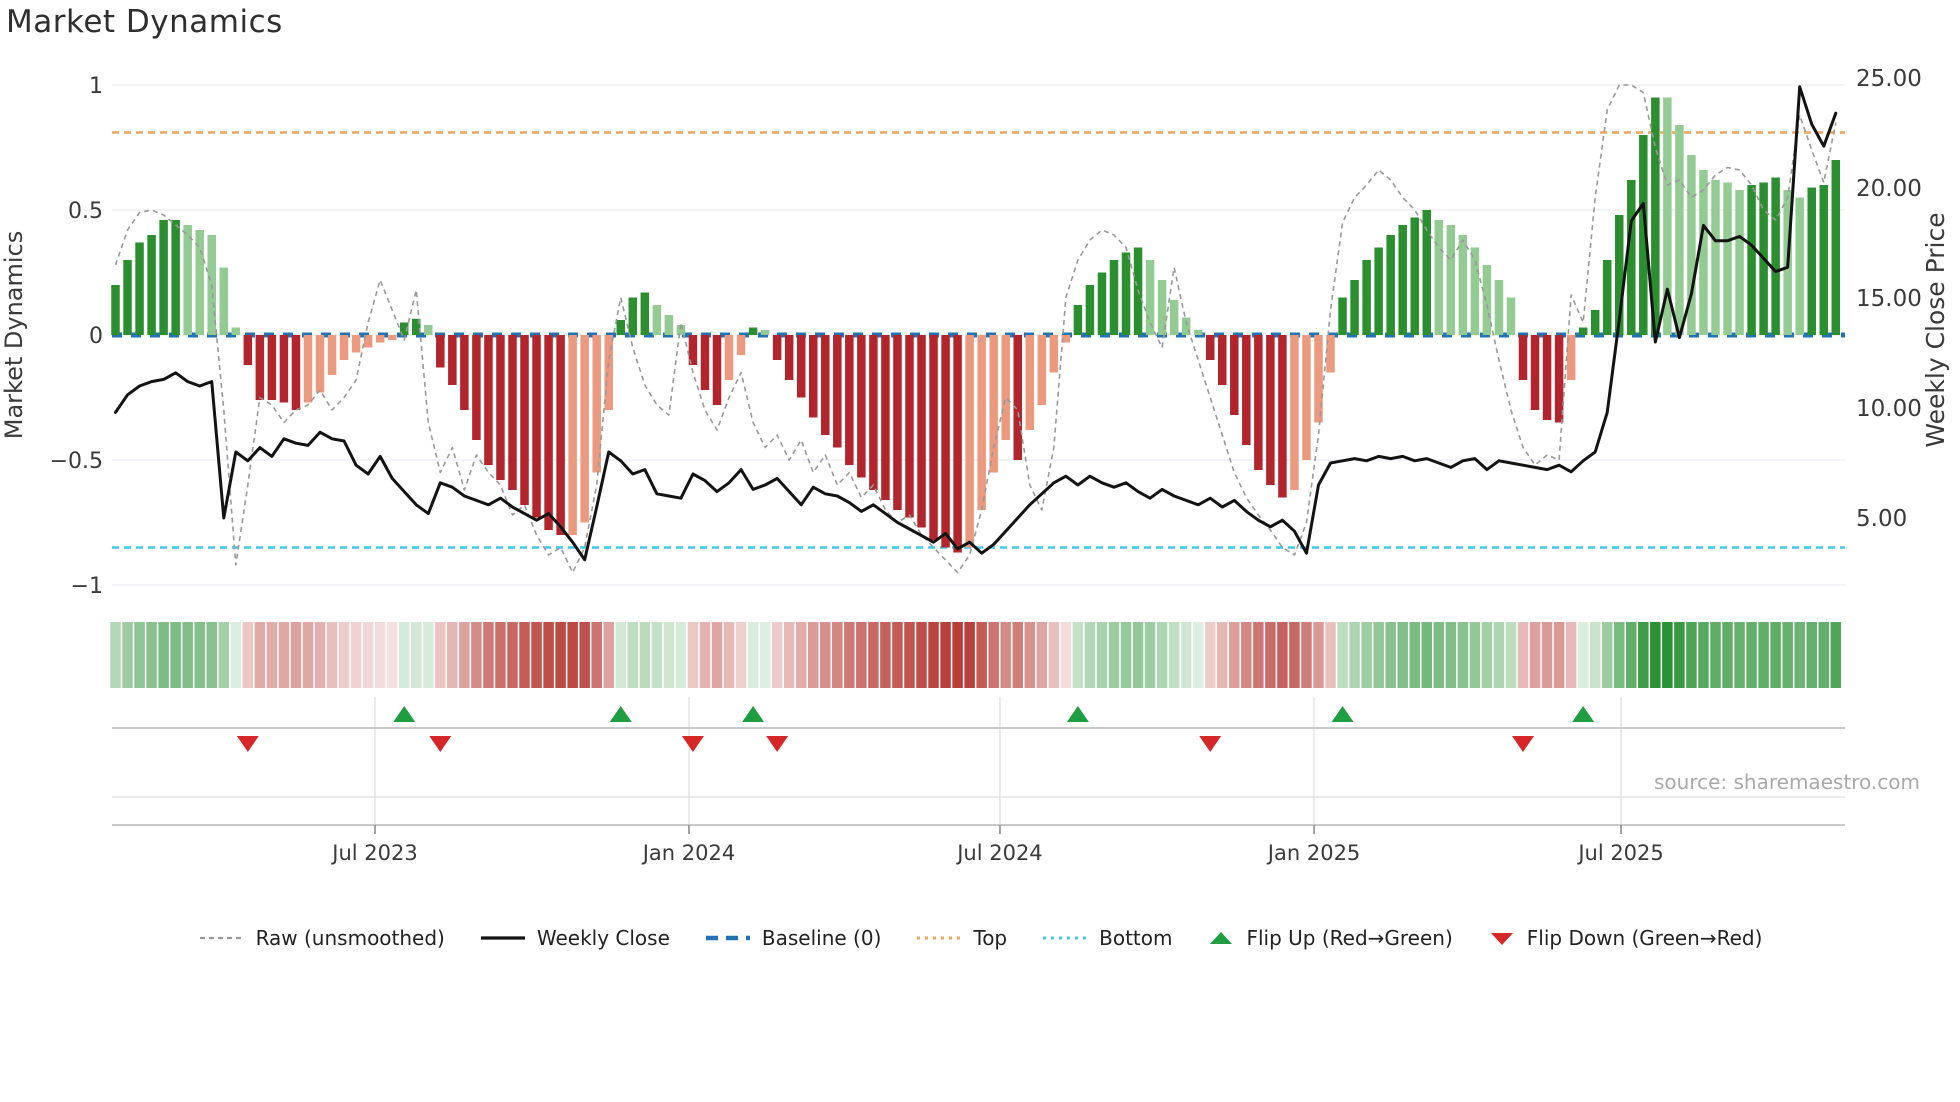  What do you see at coordinates (96, 336) in the screenshot?
I see `y-tick-label-left: 0` at bounding box center [96, 336].